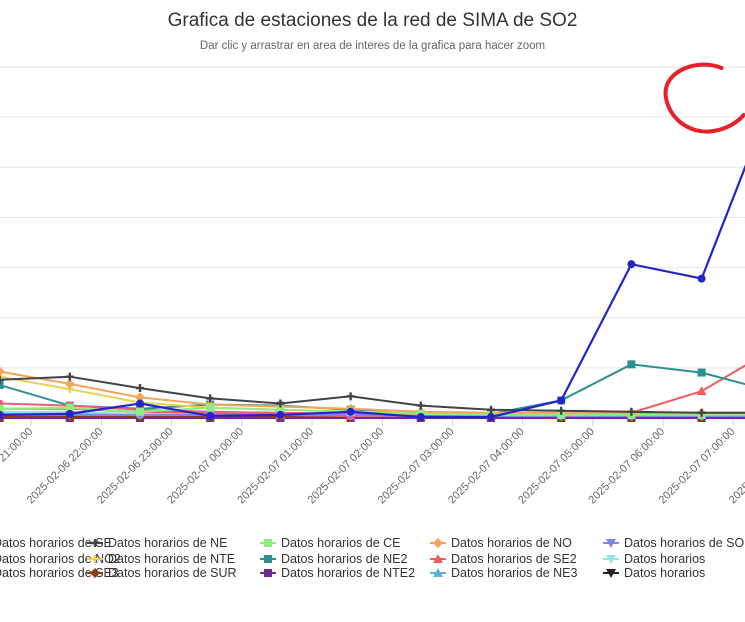  I want to click on x-tick-label: 2025-02-07 06:00:00, so click(626, 466).